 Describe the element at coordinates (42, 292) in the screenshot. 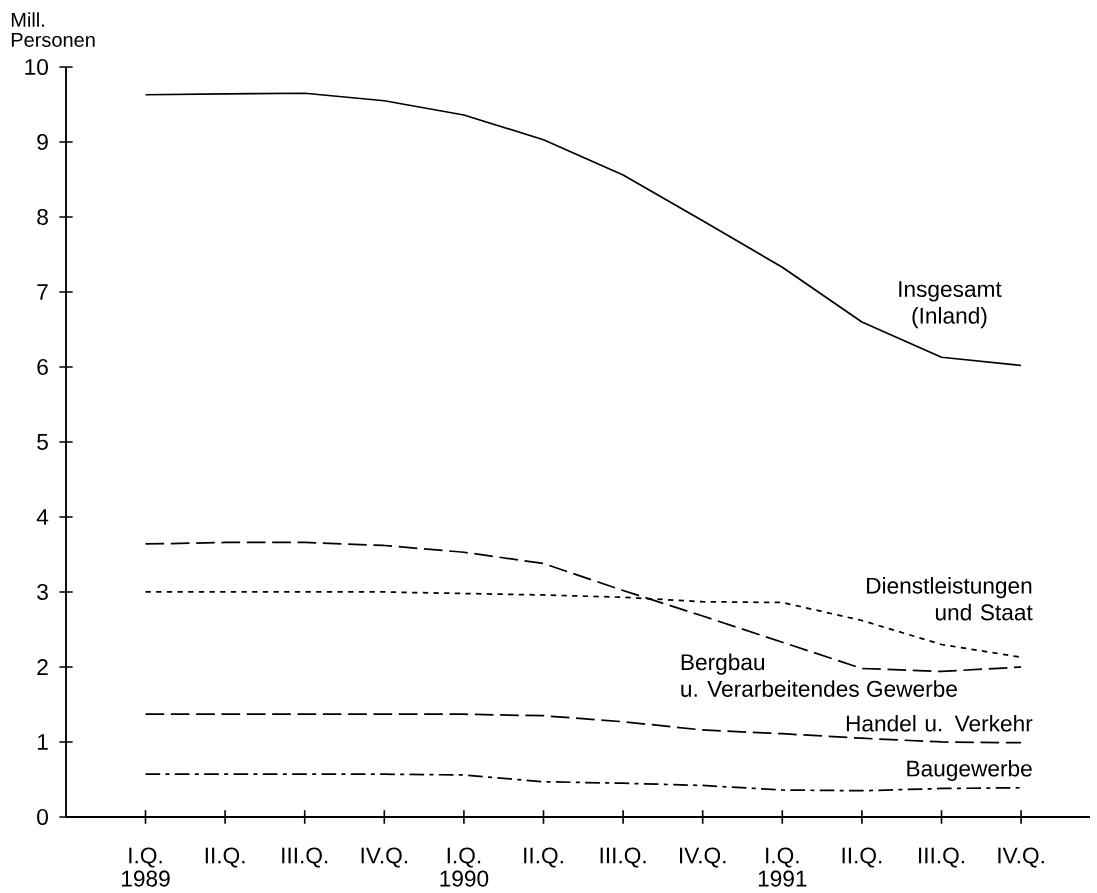

I see `y-tick-label: 7` at that location.